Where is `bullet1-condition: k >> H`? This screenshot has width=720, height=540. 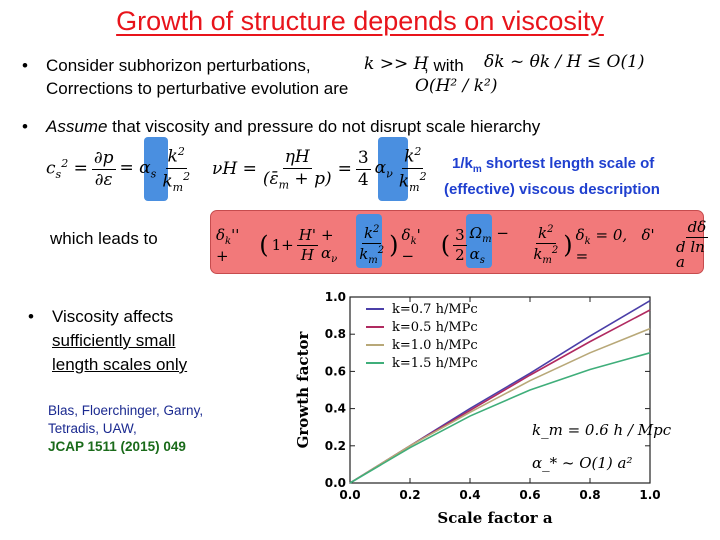 bullet1-condition: k >> H is located at coordinates (396, 64).